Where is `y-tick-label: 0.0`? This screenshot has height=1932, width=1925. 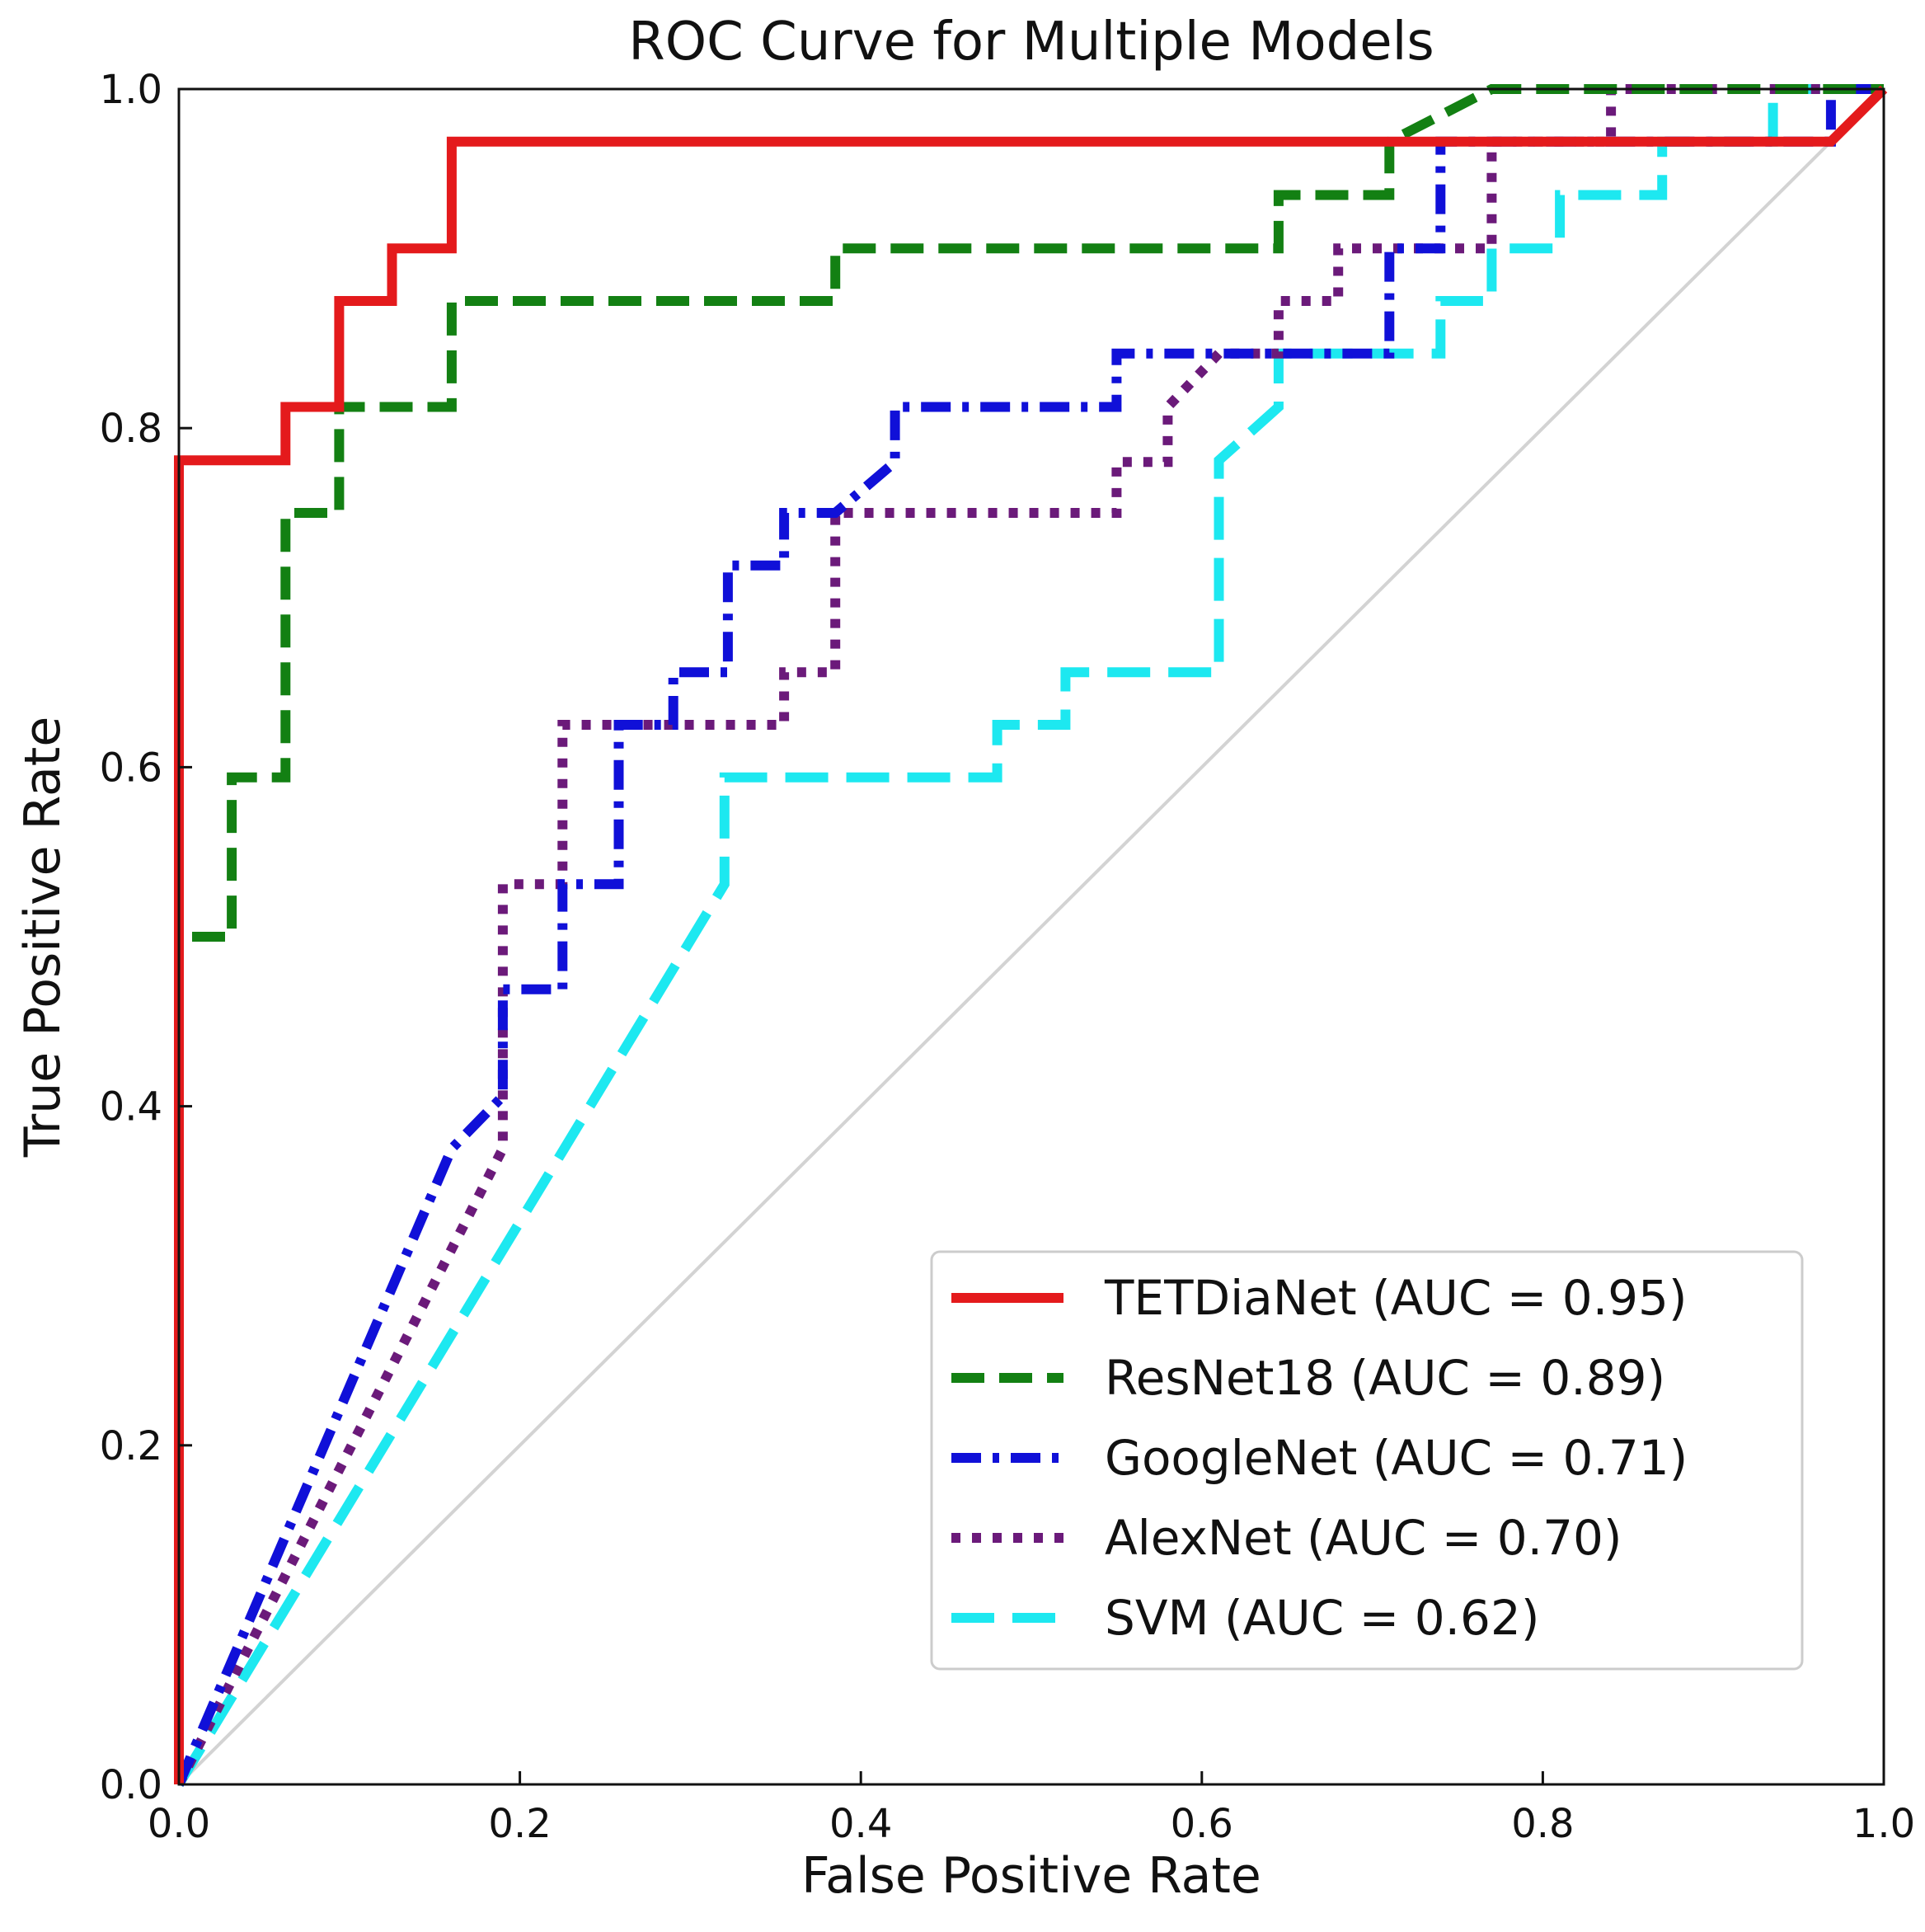
y-tick-label: 0.0 is located at coordinates (131, 1785).